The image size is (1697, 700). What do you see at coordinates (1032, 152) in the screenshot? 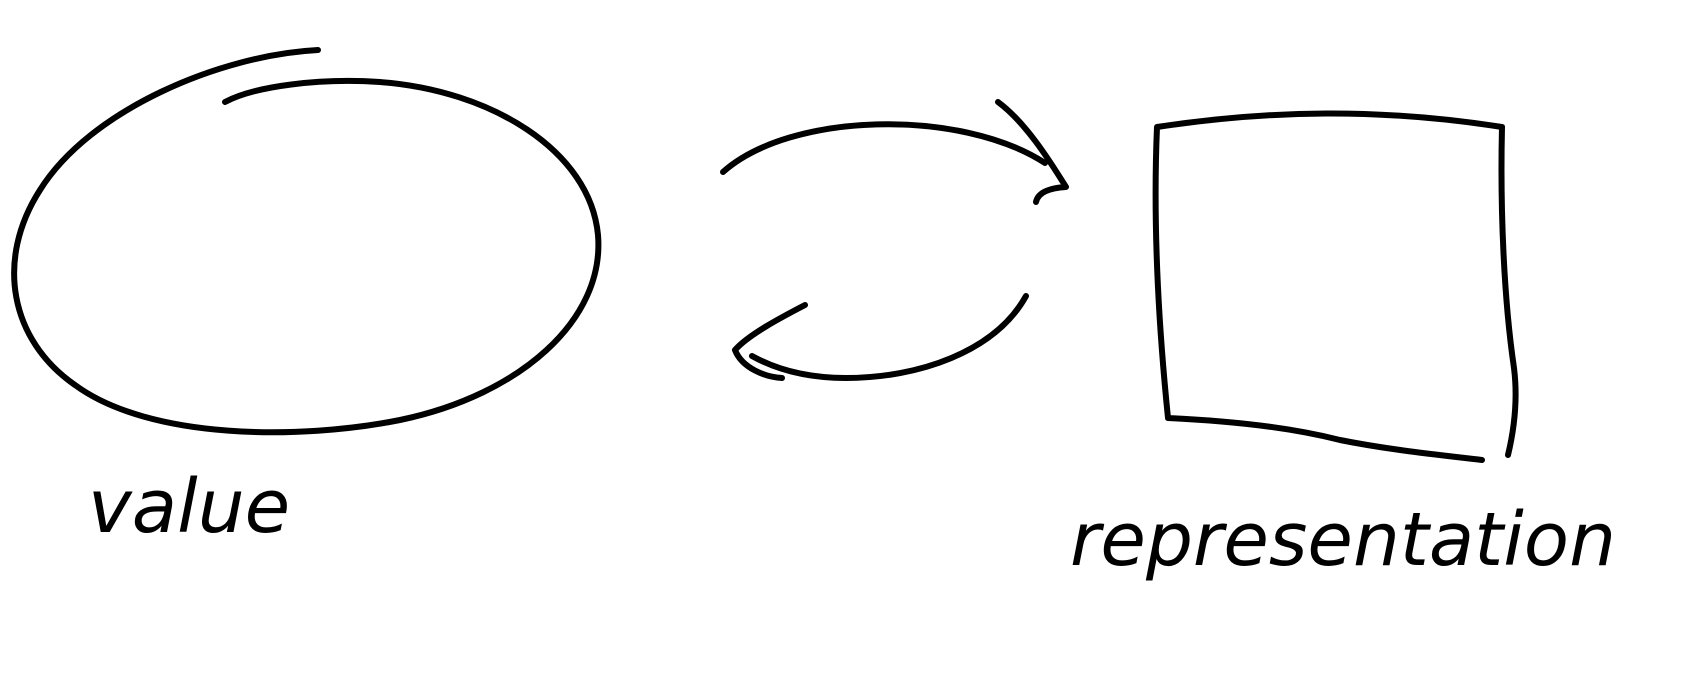
I see `top-arrowhead` at bounding box center [1032, 152].